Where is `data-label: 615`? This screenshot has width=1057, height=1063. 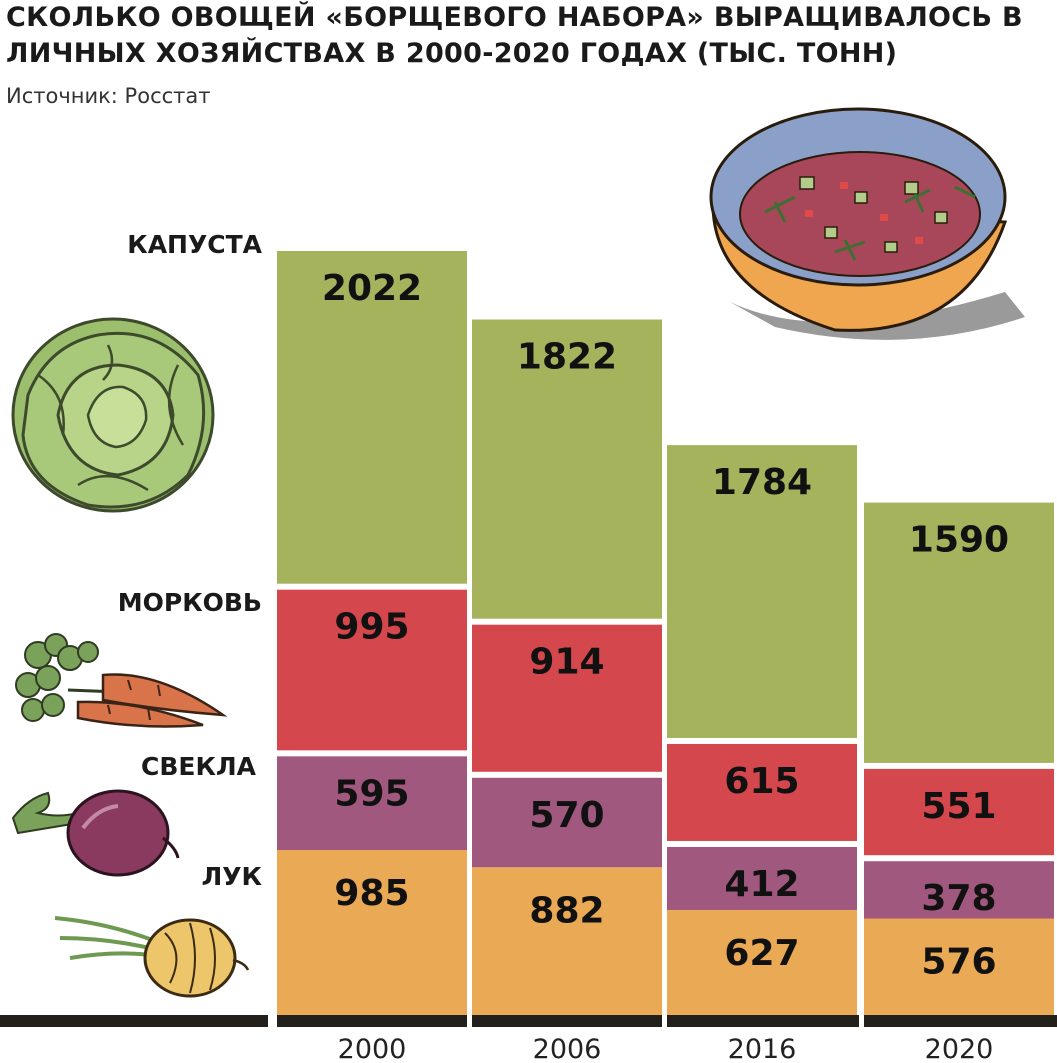
data-label: 615 is located at coordinates (761, 781).